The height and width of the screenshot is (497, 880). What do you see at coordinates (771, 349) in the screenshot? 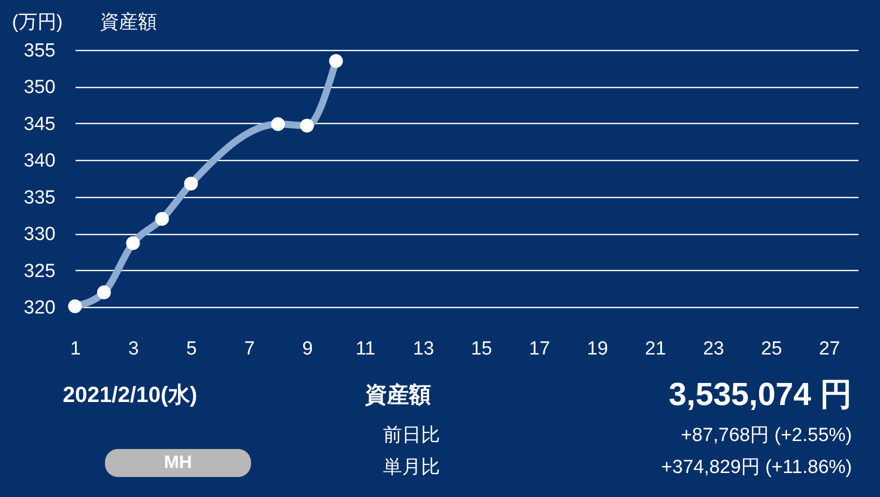
I see `x-tick-label: 25` at bounding box center [771, 349].